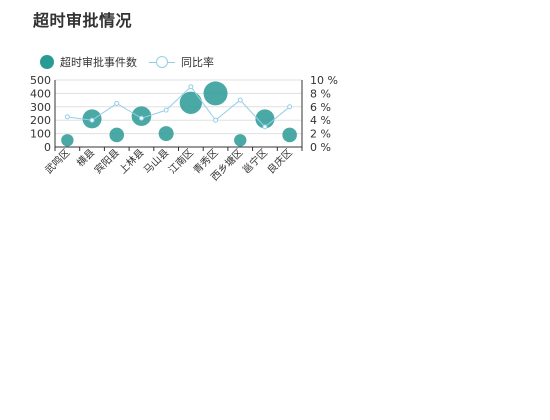  What do you see at coordinates (40, 93) in the screenshot?
I see `y-left-tick-label: 400` at bounding box center [40, 93].